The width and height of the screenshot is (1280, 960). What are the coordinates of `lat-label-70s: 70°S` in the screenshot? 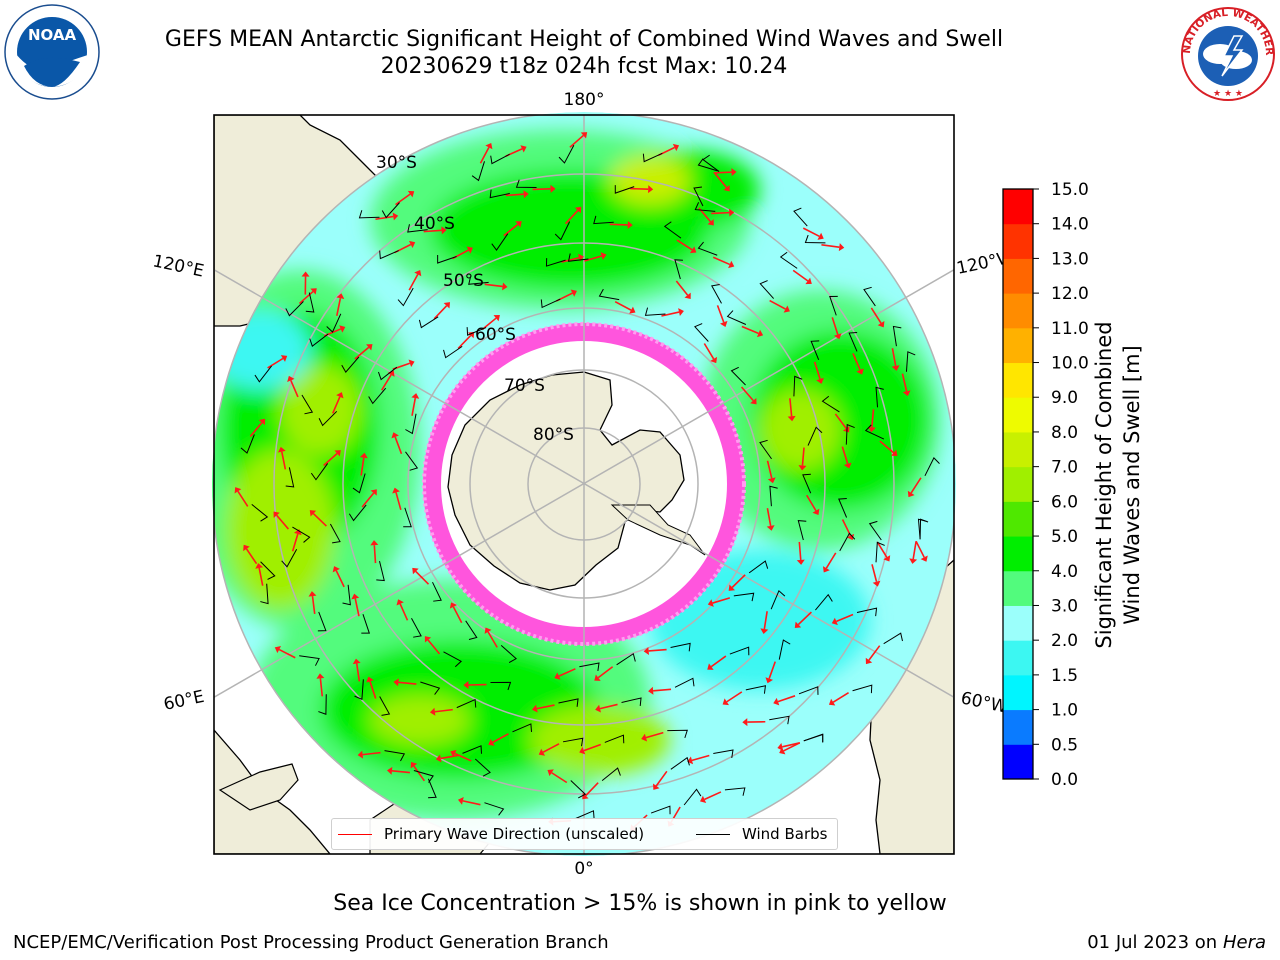 It's located at (524, 386).